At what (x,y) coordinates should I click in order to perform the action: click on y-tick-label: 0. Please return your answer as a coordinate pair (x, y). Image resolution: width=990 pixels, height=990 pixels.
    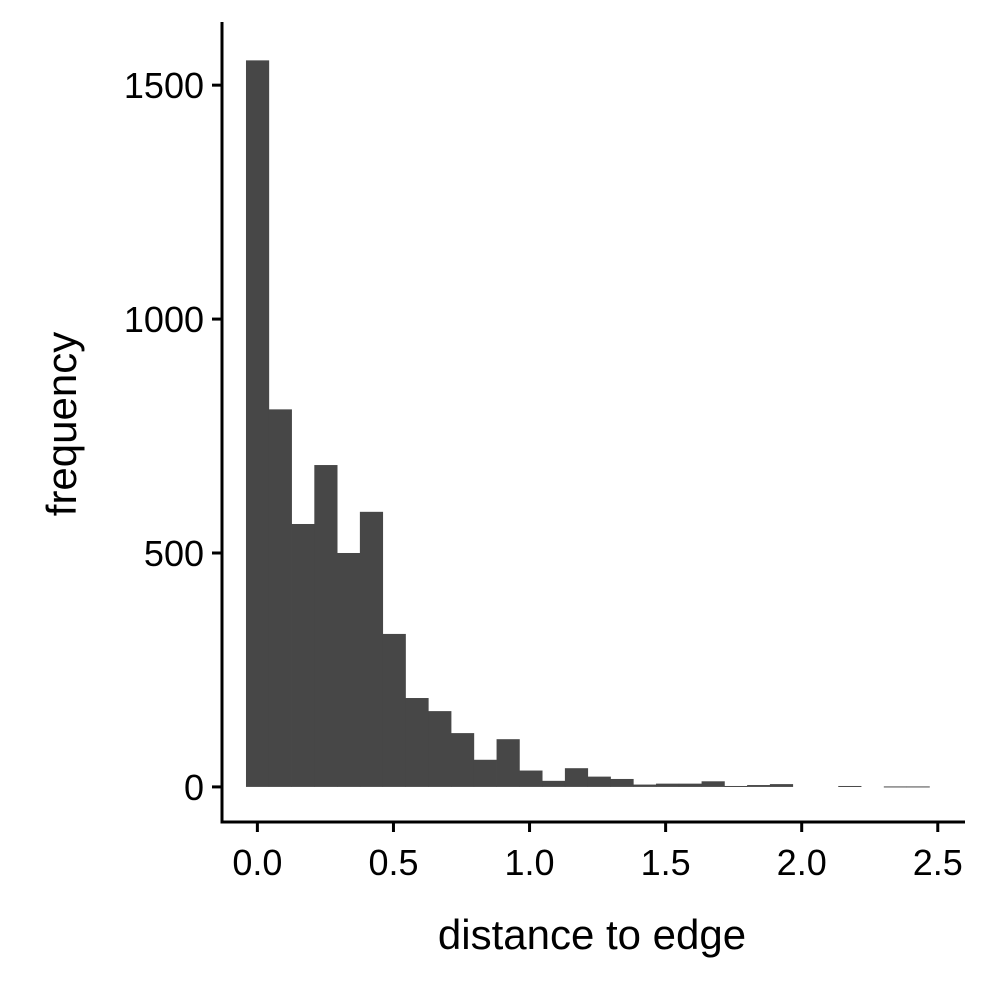
    Looking at the image, I should click on (194, 787).